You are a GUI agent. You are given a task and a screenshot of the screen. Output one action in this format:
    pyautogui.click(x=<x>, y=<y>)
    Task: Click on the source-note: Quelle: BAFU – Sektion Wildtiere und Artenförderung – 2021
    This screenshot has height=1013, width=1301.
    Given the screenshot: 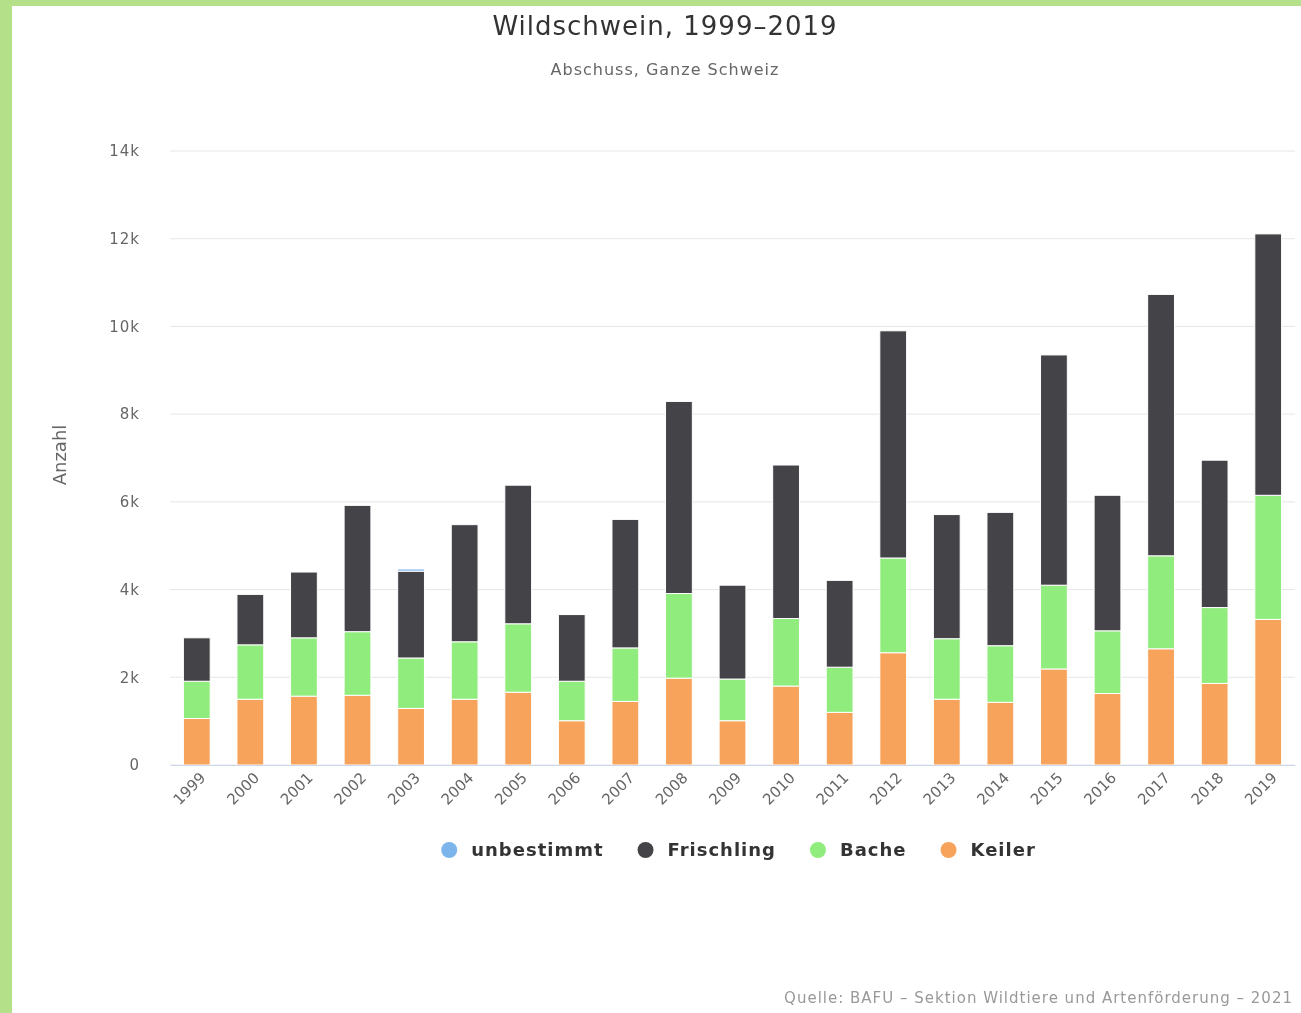 What is the action you would take?
    pyautogui.click(x=1038, y=998)
    